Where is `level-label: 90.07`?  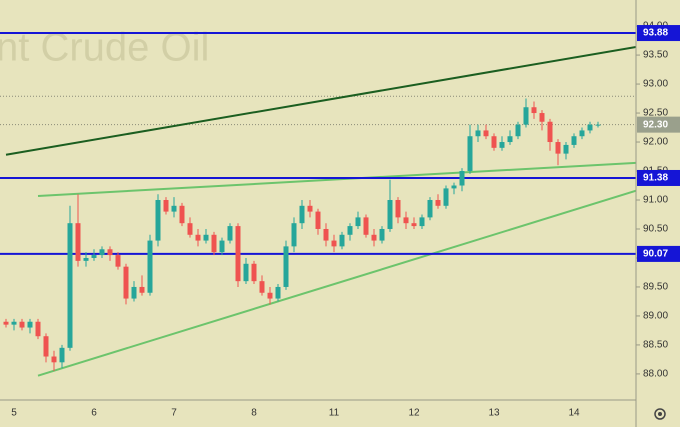 level-label: 90.07 is located at coordinates (655, 254).